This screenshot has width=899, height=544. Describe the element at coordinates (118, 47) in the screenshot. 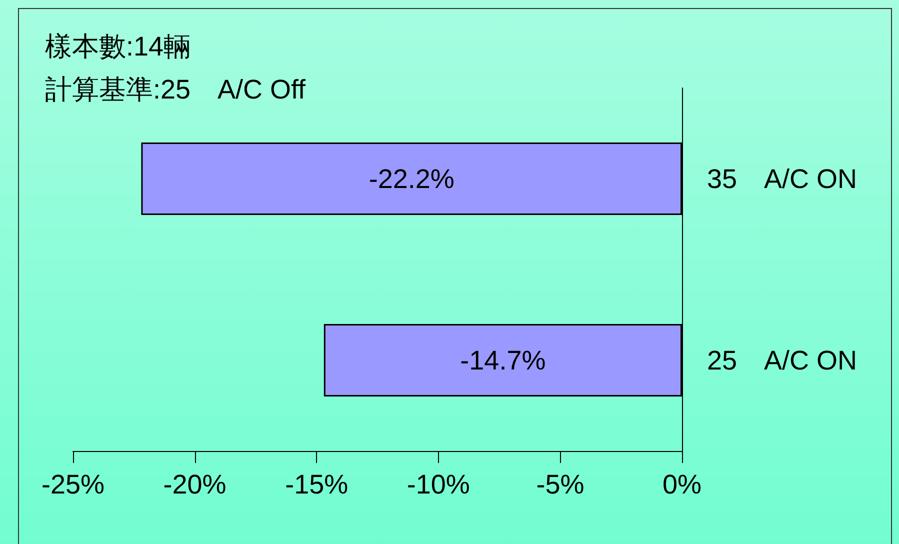

I see `chart-title: 樣本數:14輛` at that location.